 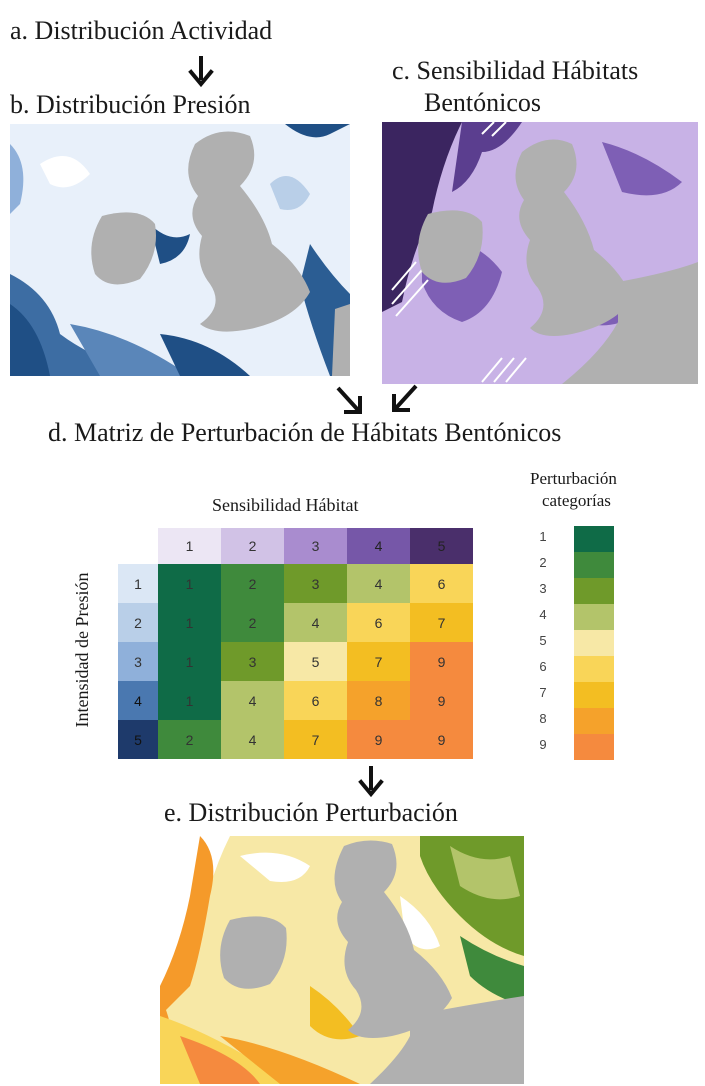 I want to click on legend-item-label: 3, so click(x=543, y=588).